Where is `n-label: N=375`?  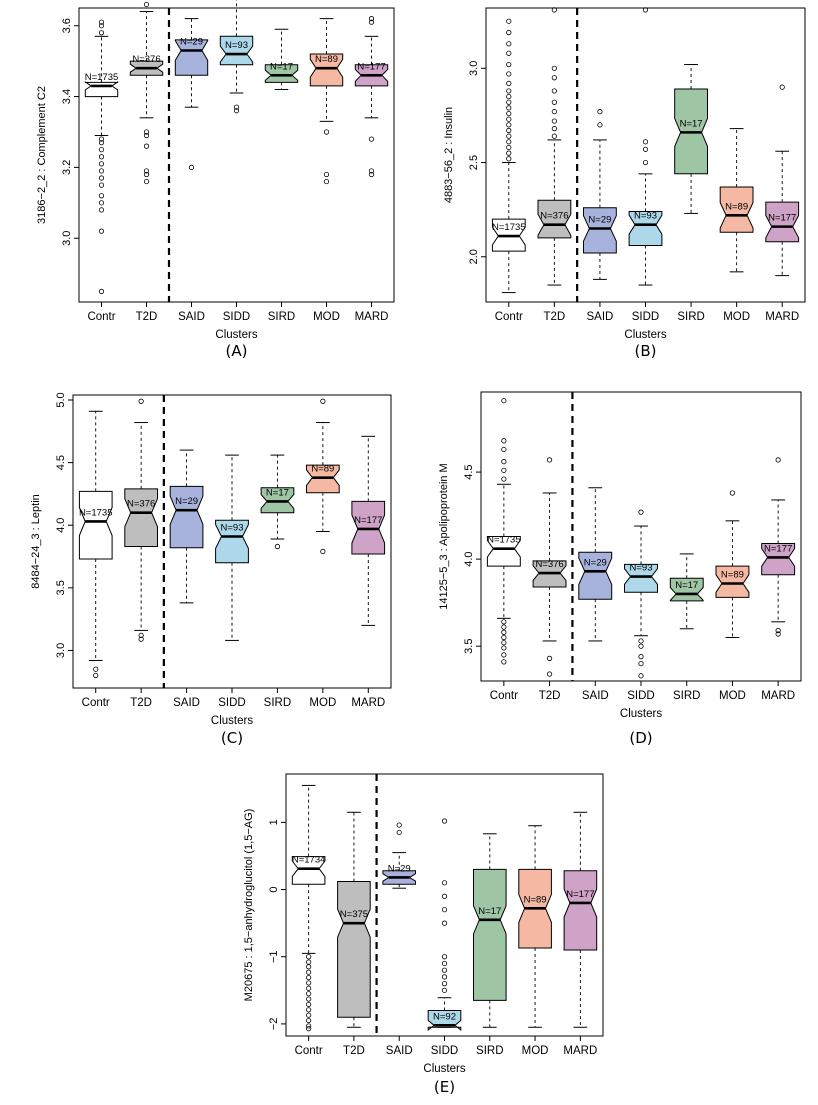
n-label: N=375 is located at coordinates (354, 914).